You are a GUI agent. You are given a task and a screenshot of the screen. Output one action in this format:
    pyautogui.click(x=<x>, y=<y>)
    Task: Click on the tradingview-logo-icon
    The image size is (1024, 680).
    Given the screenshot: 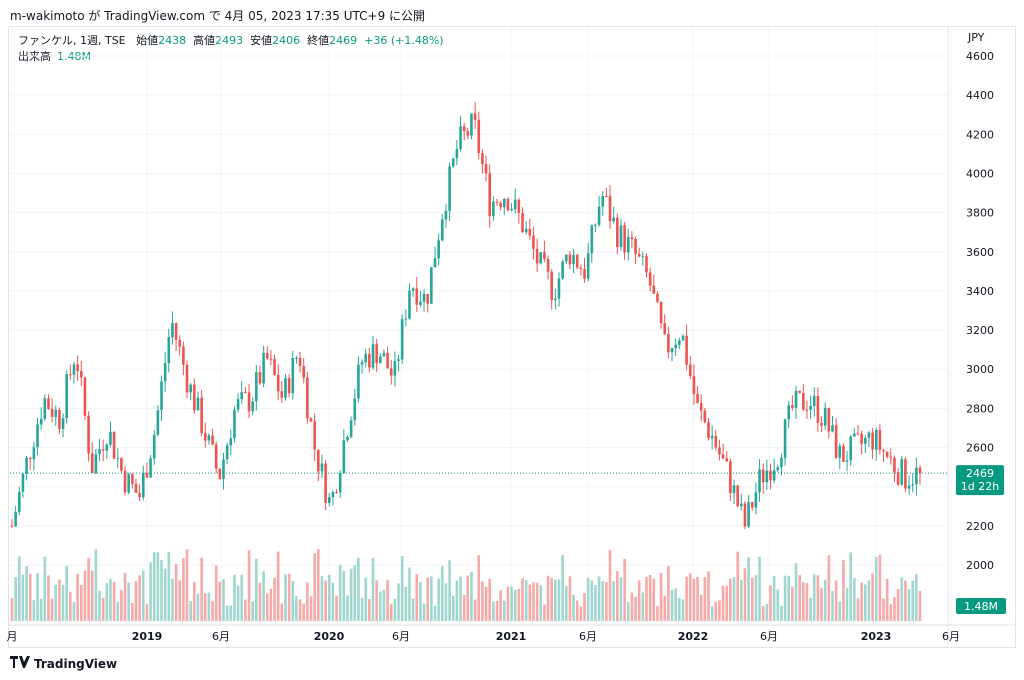 What is the action you would take?
    pyautogui.click(x=20, y=663)
    